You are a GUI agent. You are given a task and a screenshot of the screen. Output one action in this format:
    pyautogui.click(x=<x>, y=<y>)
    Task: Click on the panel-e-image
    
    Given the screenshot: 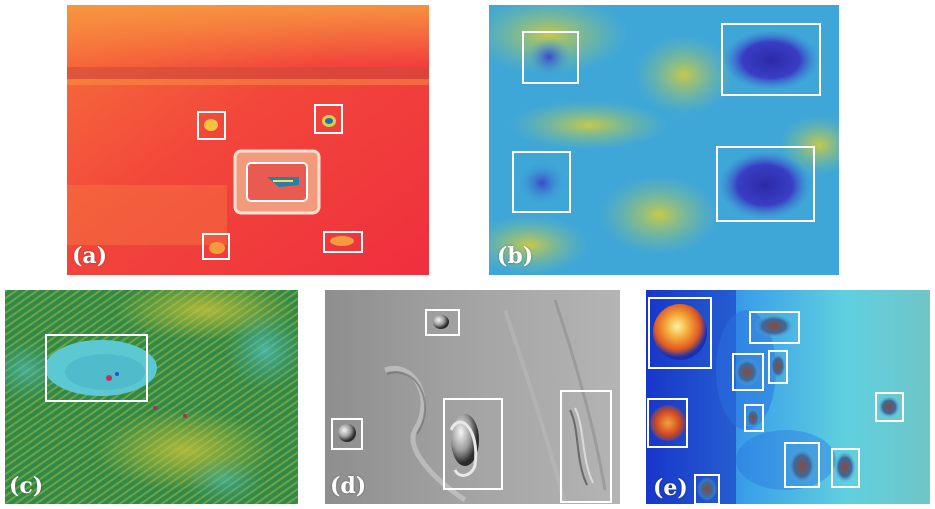 What is the action you would take?
    pyautogui.click(x=788, y=397)
    